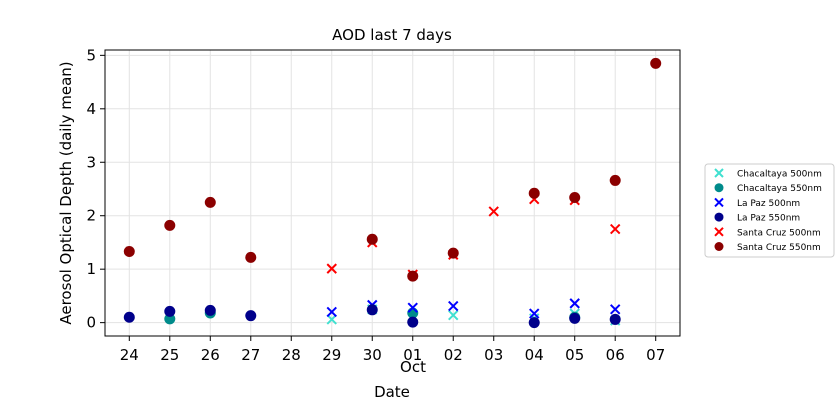 The image size is (840, 420). Describe the element at coordinates (91, 162) in the screenshot. I see `y-tick-label: 3` at that location.